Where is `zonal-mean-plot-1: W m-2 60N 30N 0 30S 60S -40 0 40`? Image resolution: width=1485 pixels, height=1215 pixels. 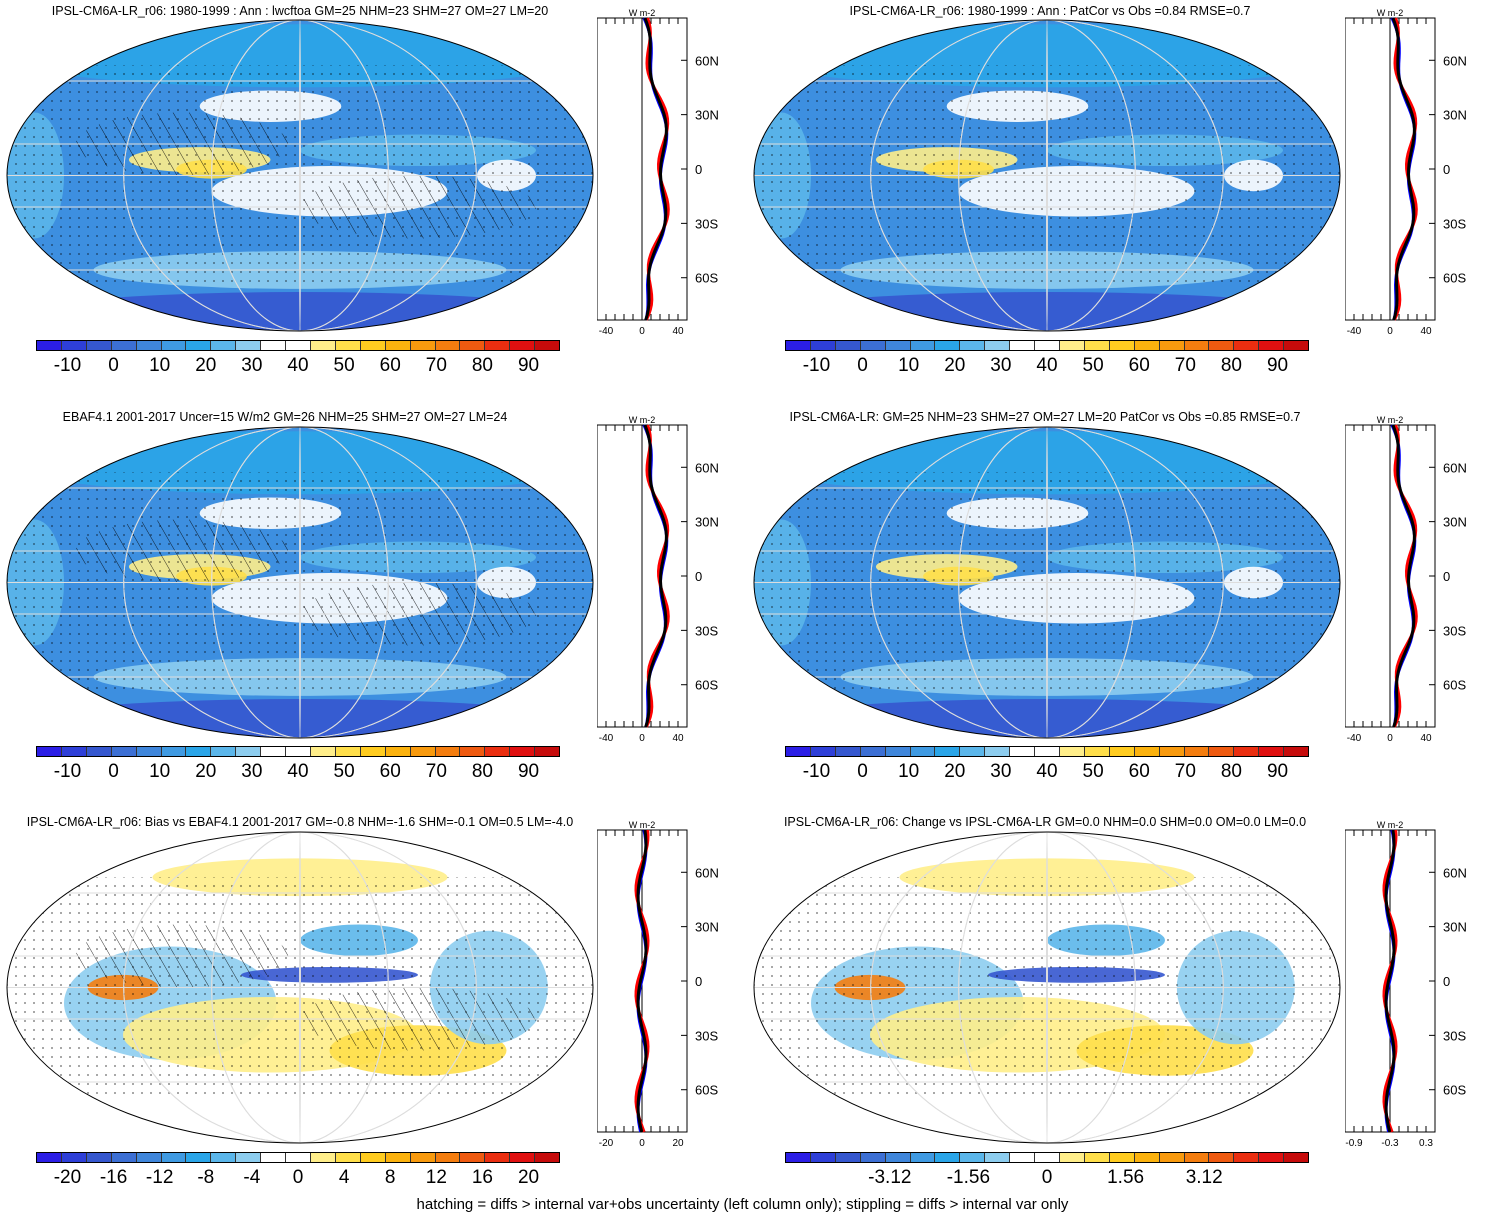
zonal-mean-plot-1: W m-2 60N 30N 0 30S 60S -40 0 40 is located at coordinates (671, 176).